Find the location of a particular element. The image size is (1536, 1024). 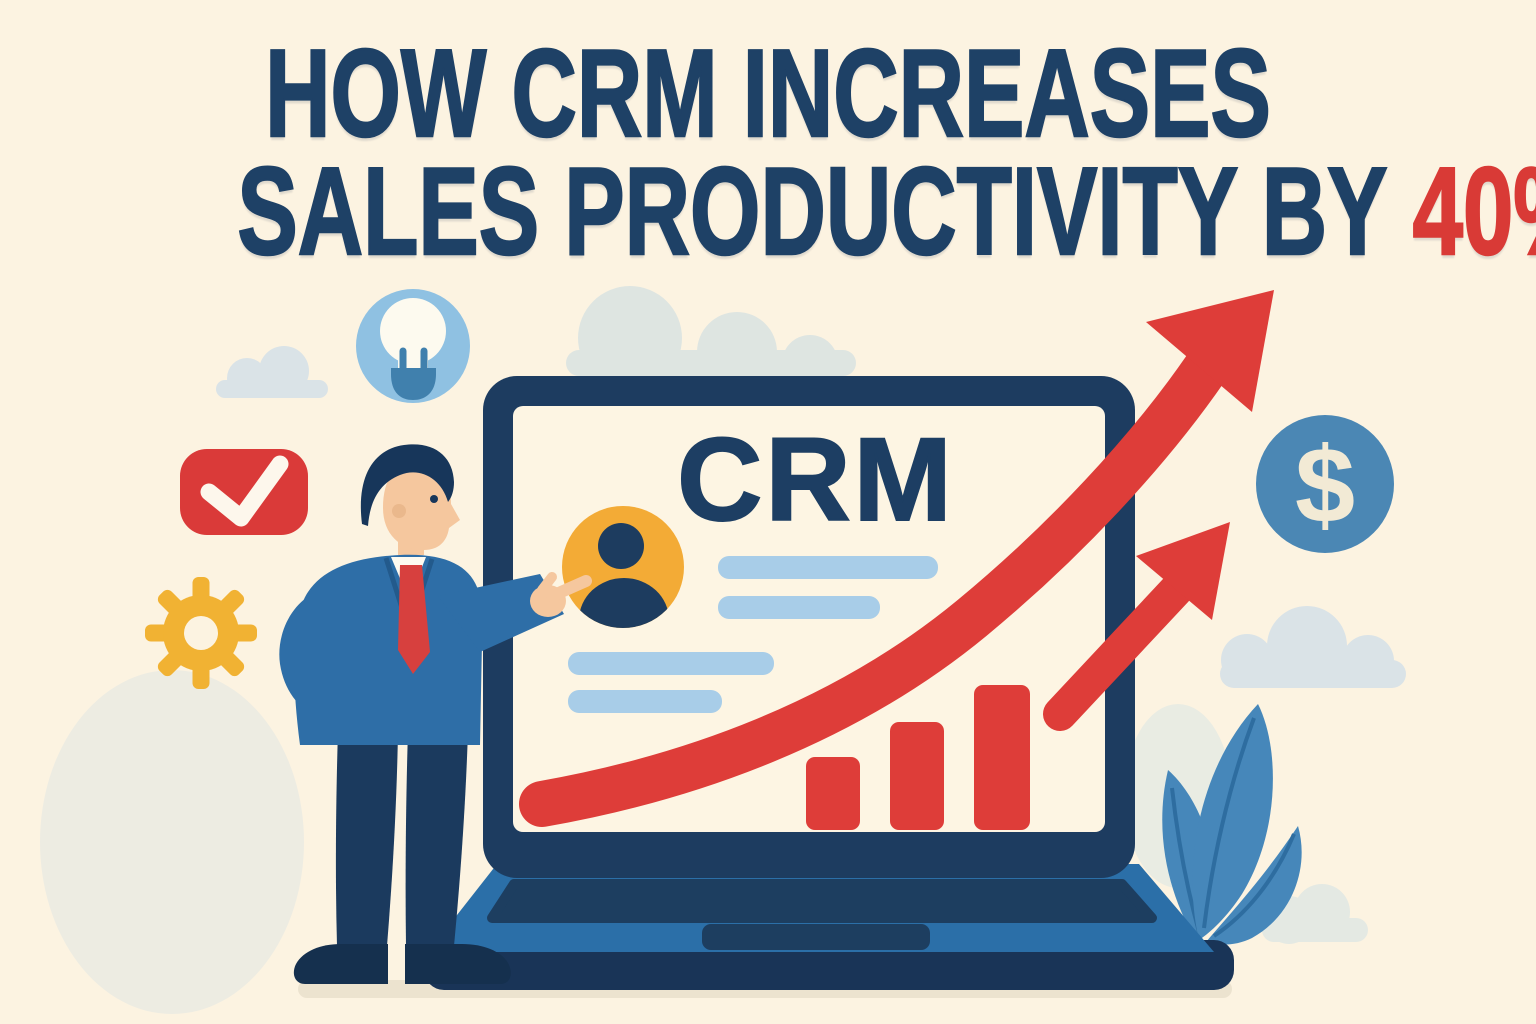

eye is located at coordinates (434, 499).